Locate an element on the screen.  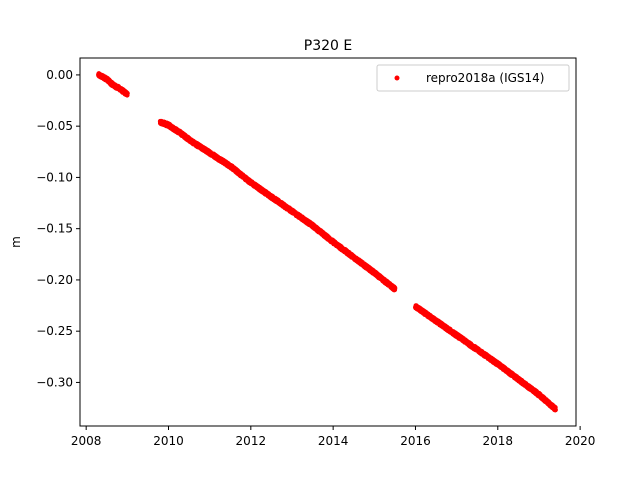
x-axis: 2008 2010 2012 2014 2016 2018 2020 is located at coordinates (333, 437).